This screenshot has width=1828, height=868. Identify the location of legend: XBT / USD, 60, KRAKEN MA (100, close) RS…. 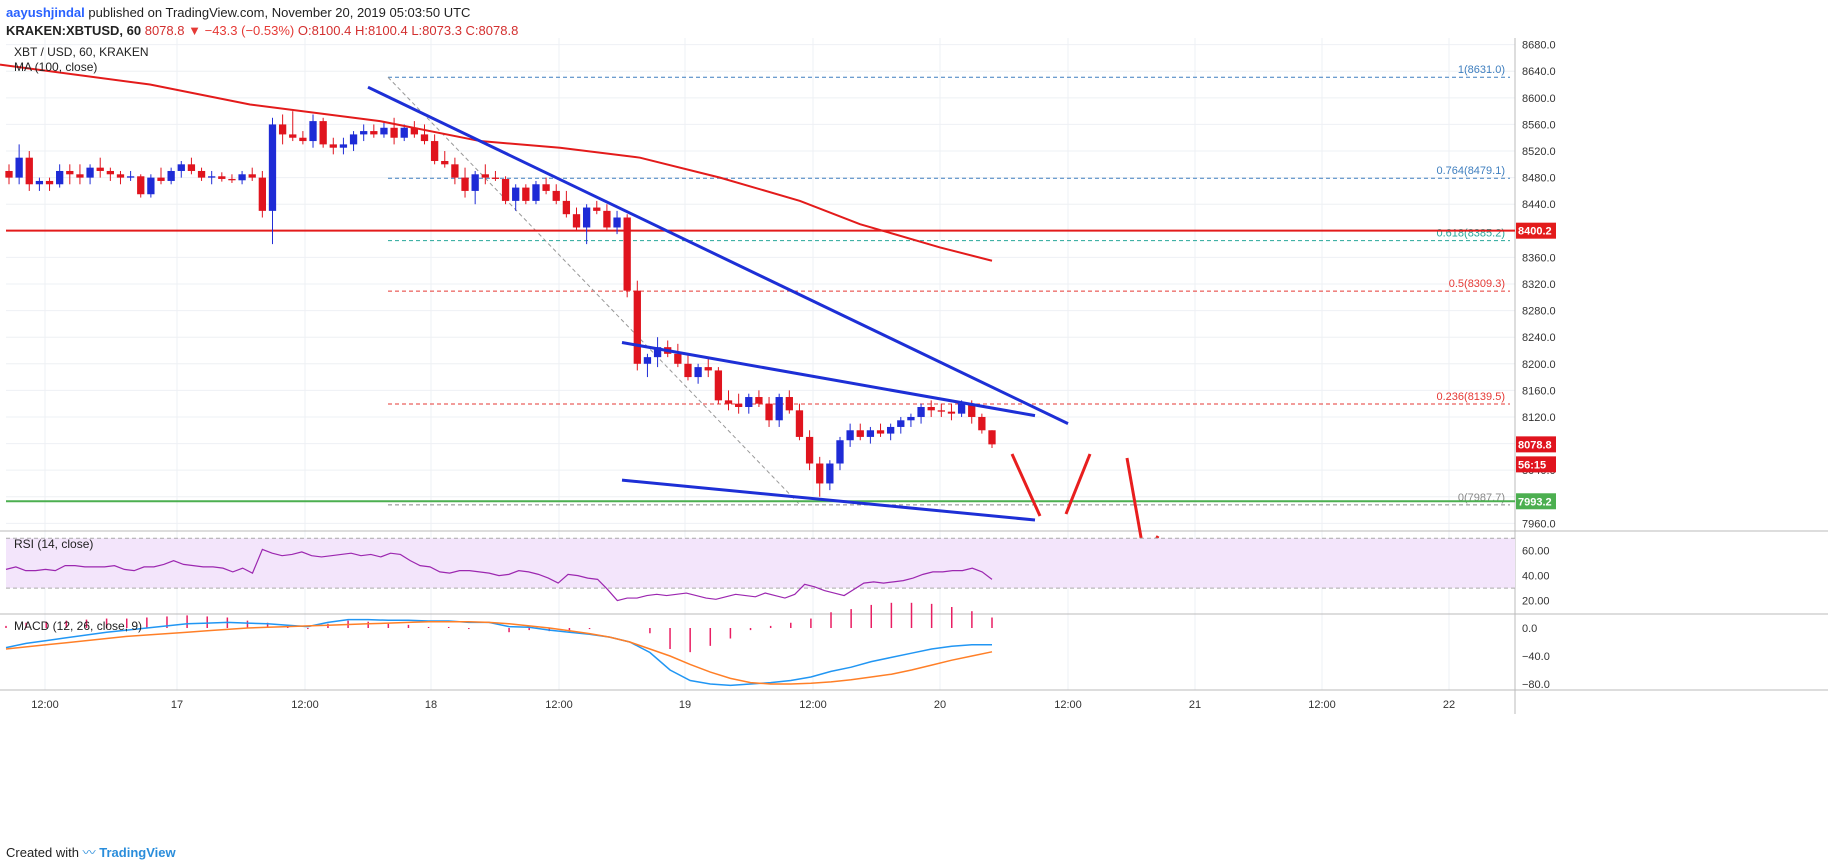
(81, 339).